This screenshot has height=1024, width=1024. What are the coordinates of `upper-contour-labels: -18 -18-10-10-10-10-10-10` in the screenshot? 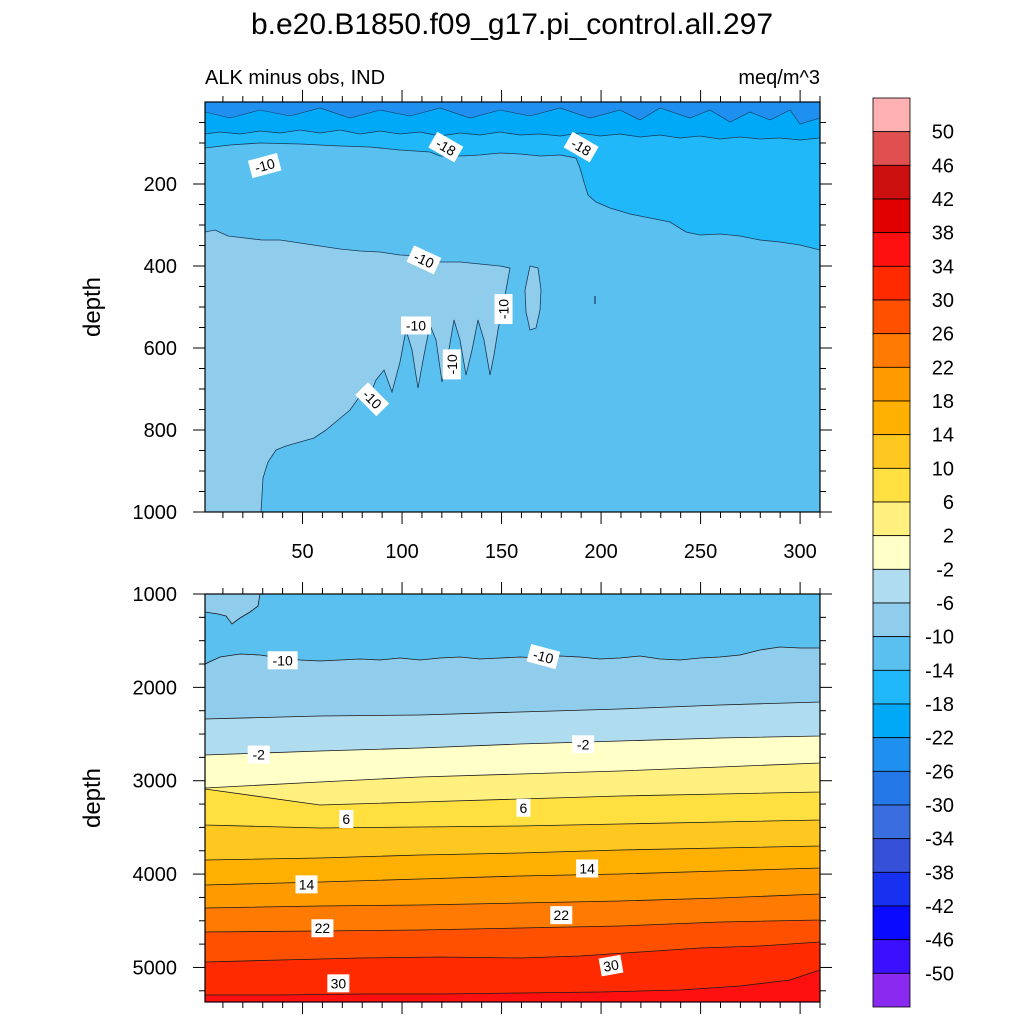 It's located at (423, 274).